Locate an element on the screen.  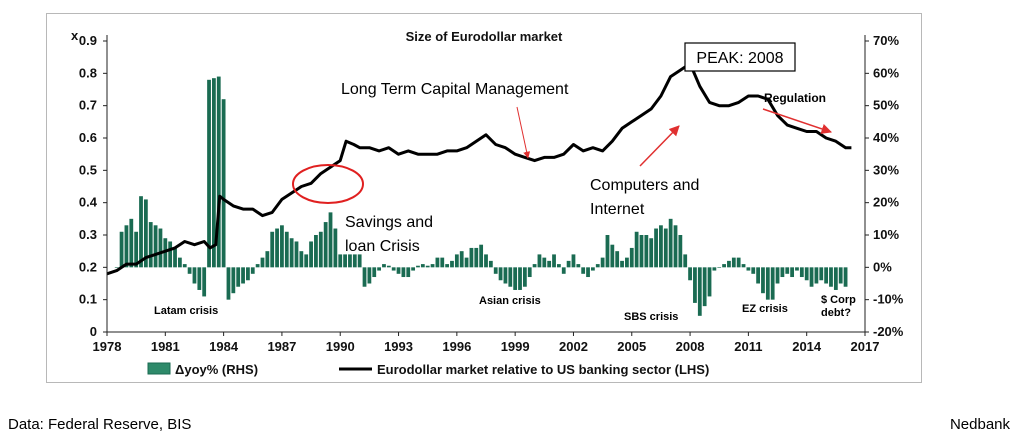
corp-label-line1: $ Corp is located at coordinates (838, 300).